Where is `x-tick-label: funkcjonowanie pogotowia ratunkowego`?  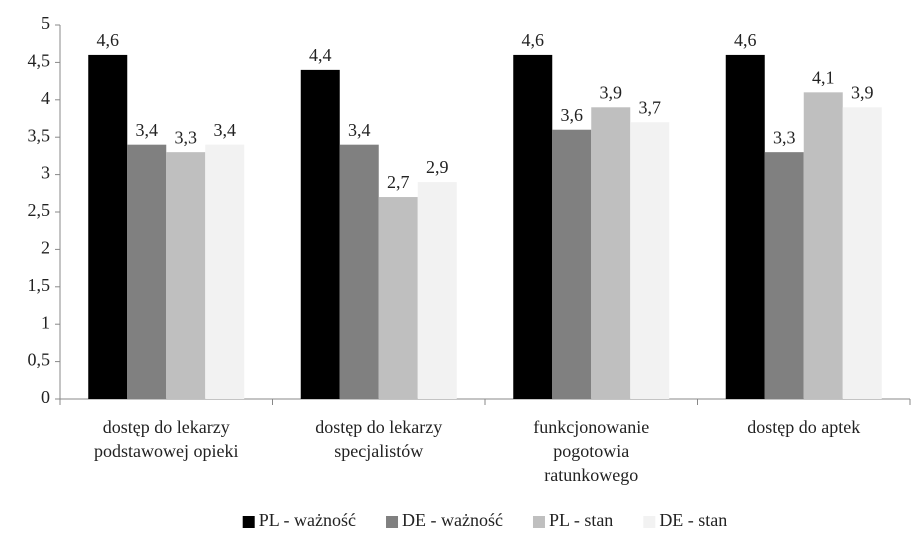 x-tick-label: funkcjonowanie pogotowia ratunkowego is located at coordinates (591, 451).